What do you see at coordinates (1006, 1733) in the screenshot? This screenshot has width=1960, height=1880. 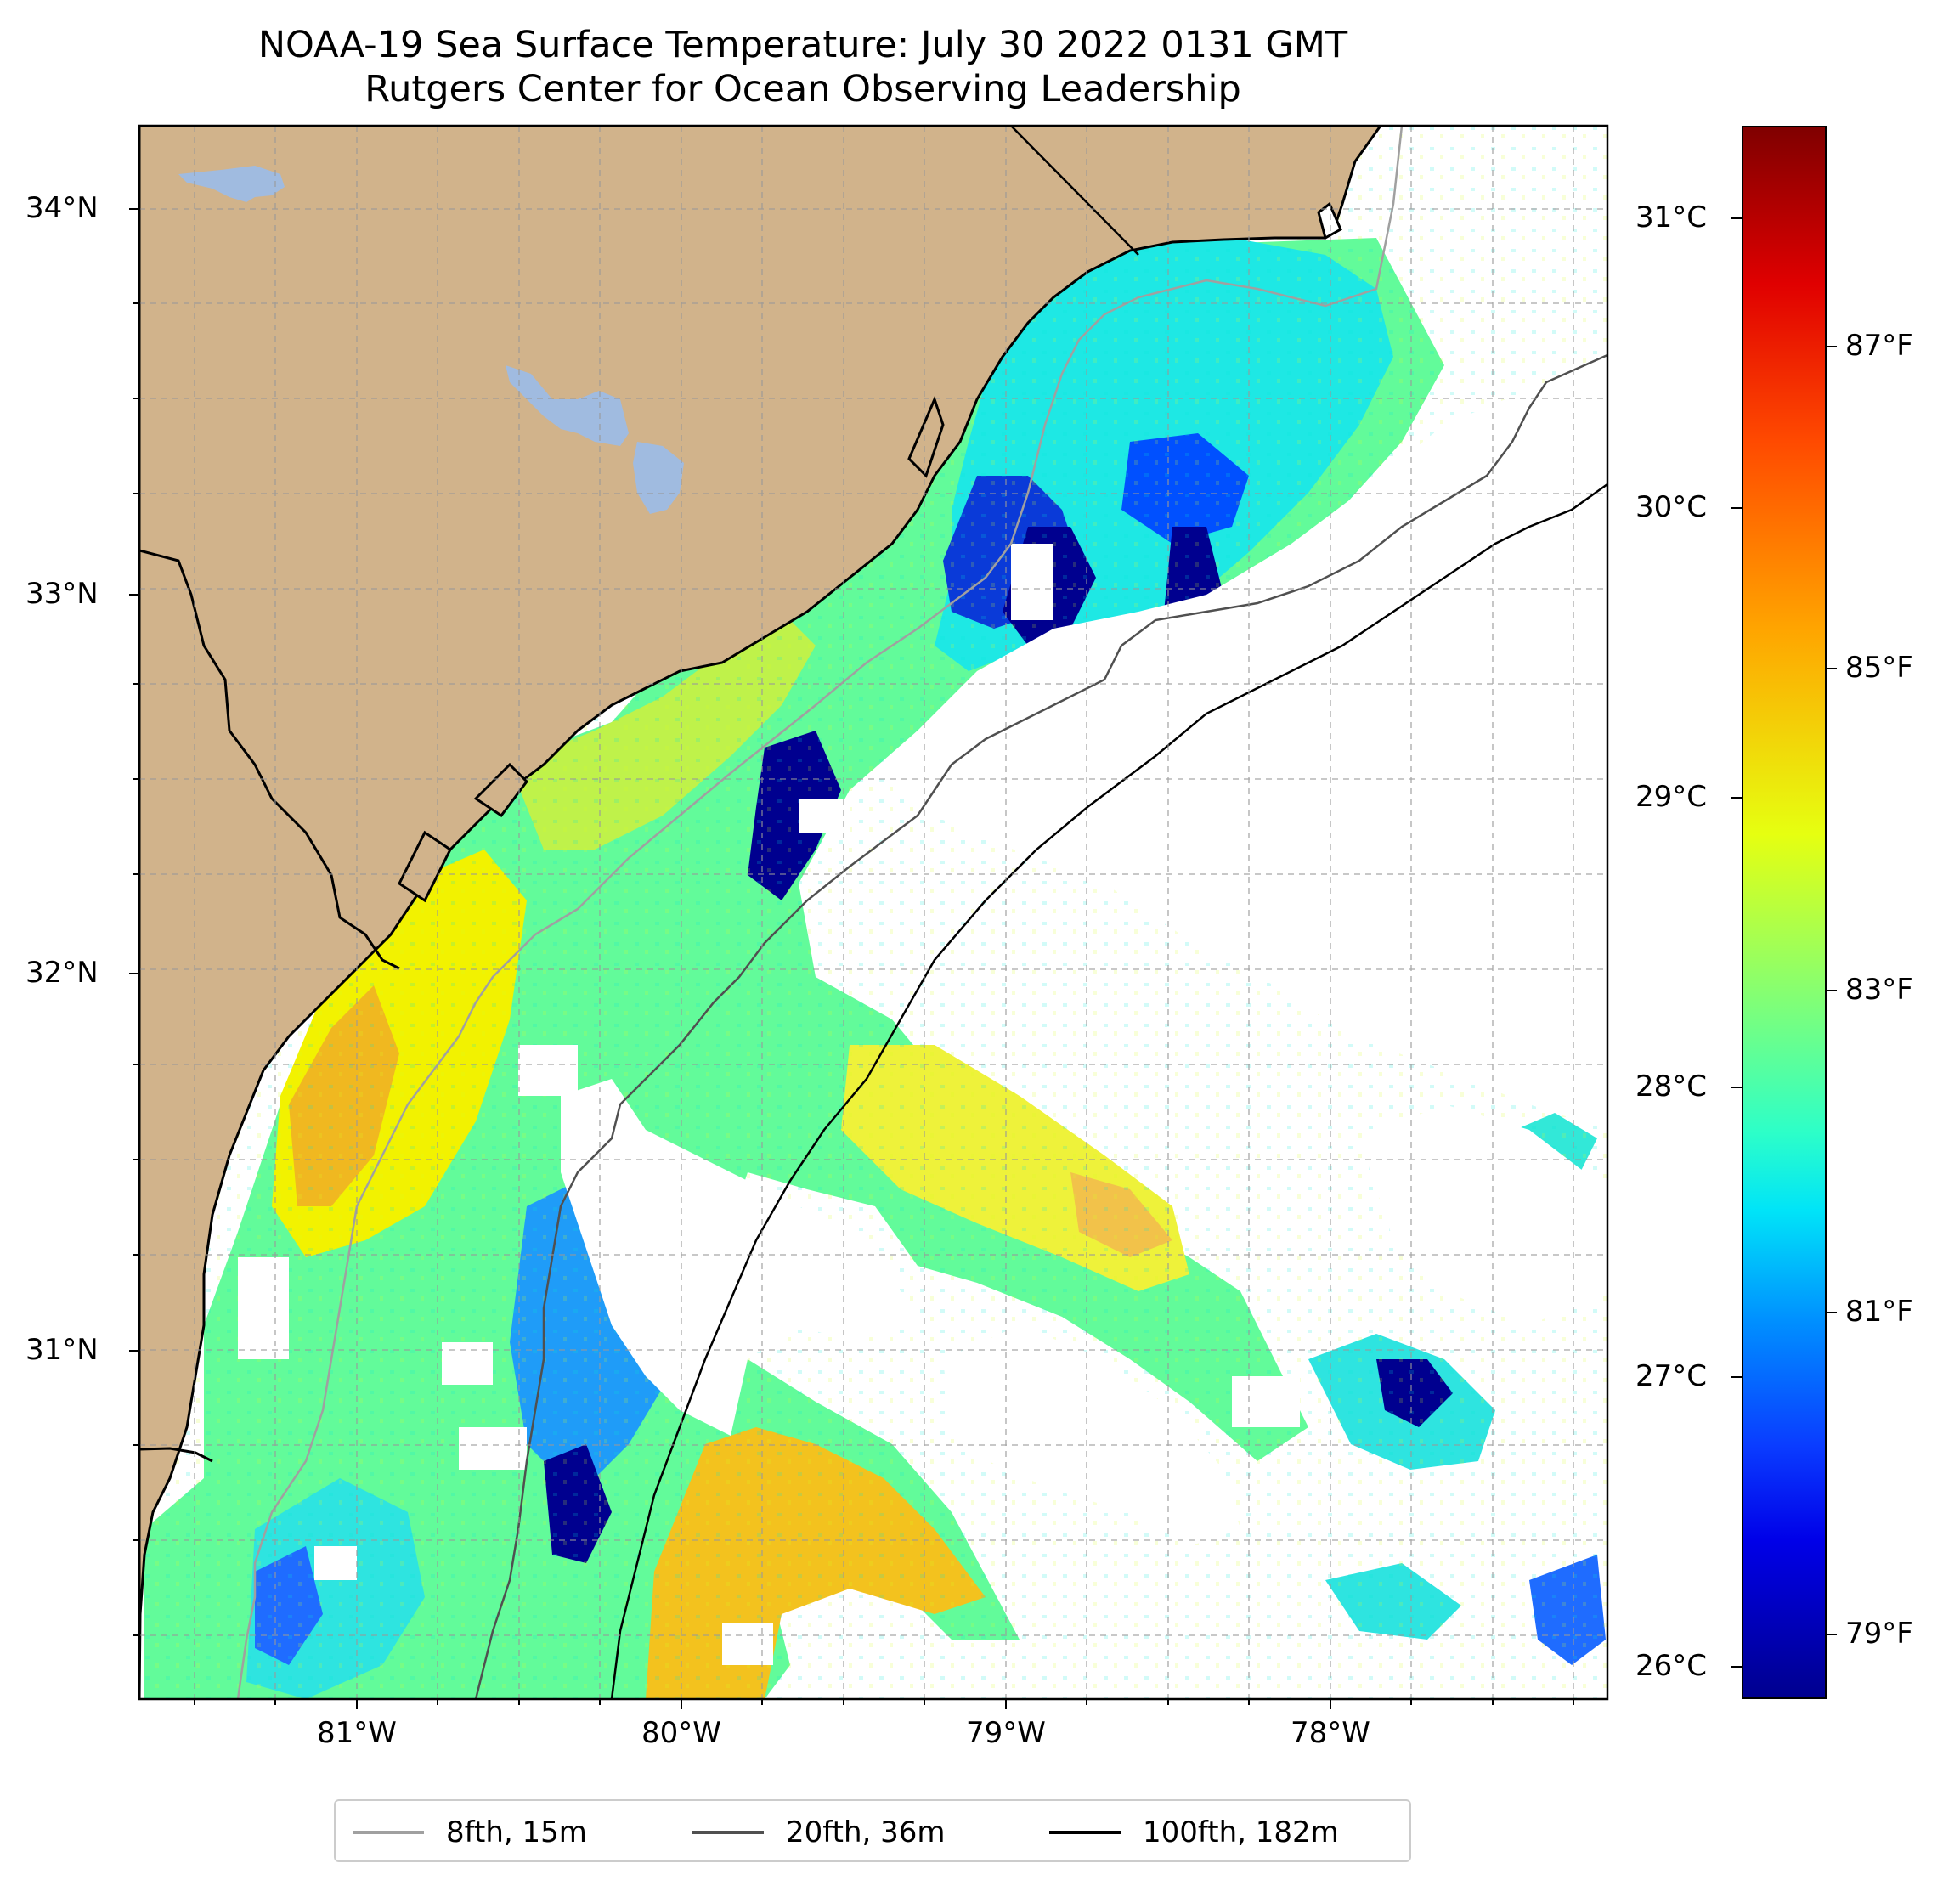 I see `lon-label-79w: 79°W` at bounding box center [1006, 1733].